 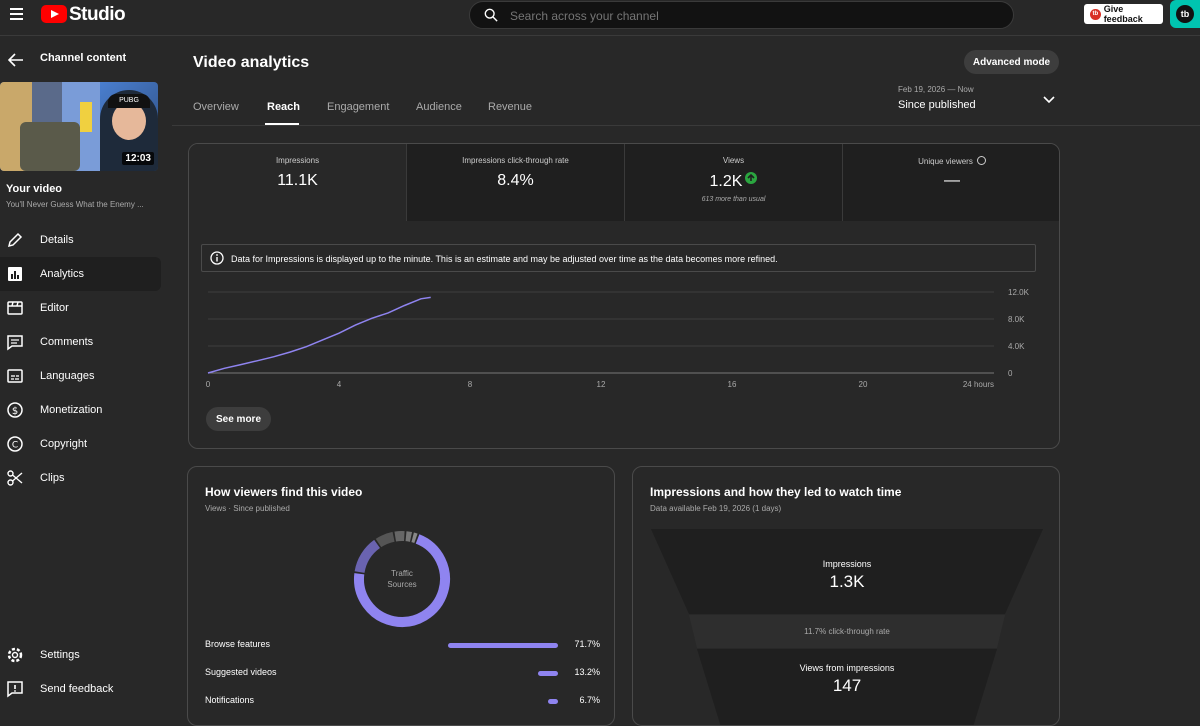 What do you see at coordinates (847, 685) in the screenshot?
I see `funnel-views-value: 147` at bounding box center [847, 685].